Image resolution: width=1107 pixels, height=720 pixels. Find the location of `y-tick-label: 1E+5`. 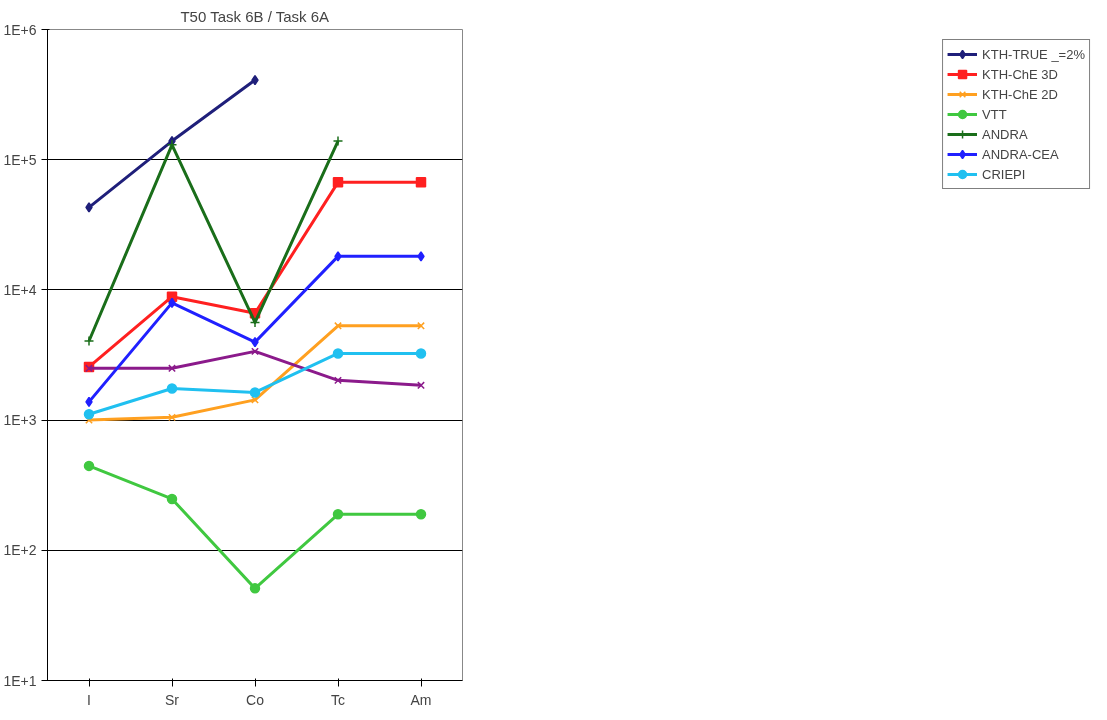

y-tick-label: 1E+5 is located at coordinates (20, 159).